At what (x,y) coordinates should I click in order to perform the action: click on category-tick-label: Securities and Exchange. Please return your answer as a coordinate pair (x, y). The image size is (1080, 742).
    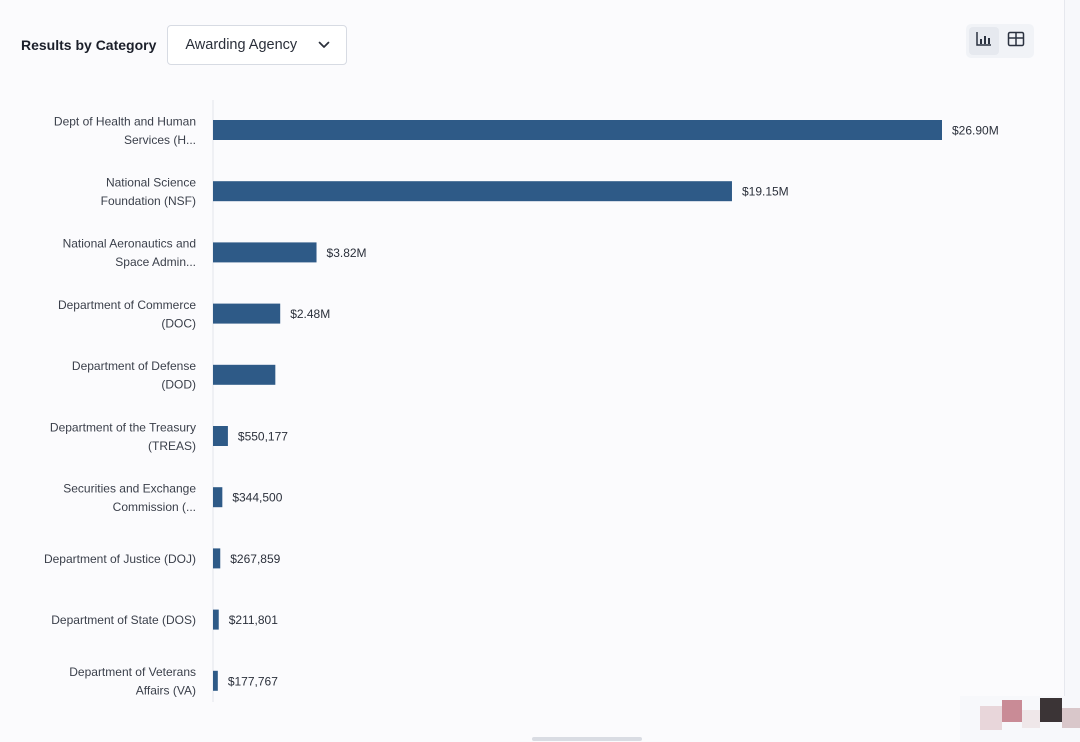
    Looking at the image, I should click on (129, 488).